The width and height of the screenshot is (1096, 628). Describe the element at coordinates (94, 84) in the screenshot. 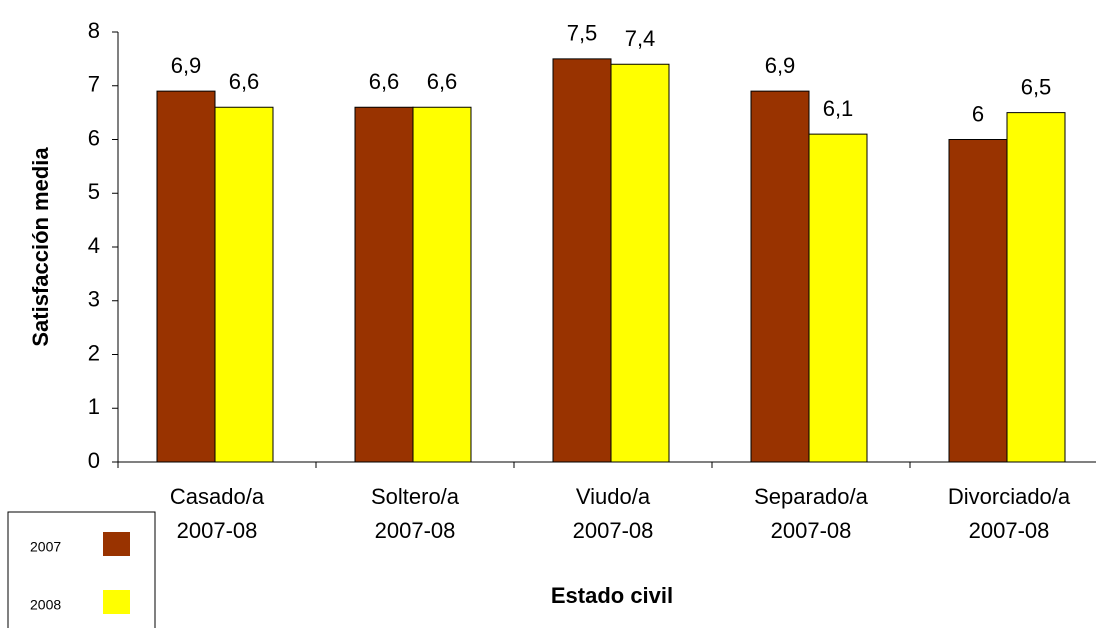

I see `y-tick-label: 7` at that location.